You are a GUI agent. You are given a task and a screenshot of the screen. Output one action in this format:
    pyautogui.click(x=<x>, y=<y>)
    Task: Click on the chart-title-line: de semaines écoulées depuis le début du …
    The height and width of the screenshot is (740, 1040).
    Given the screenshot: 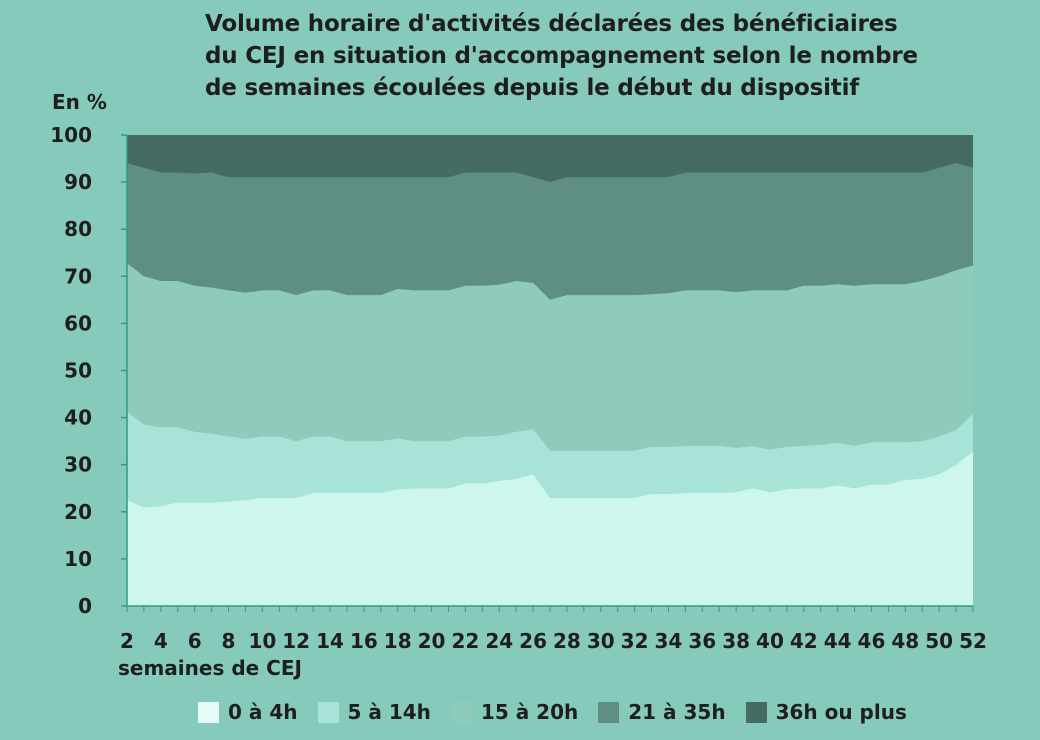 What is the action you would take?
    pyautogui.click(x=532, y=88)
    